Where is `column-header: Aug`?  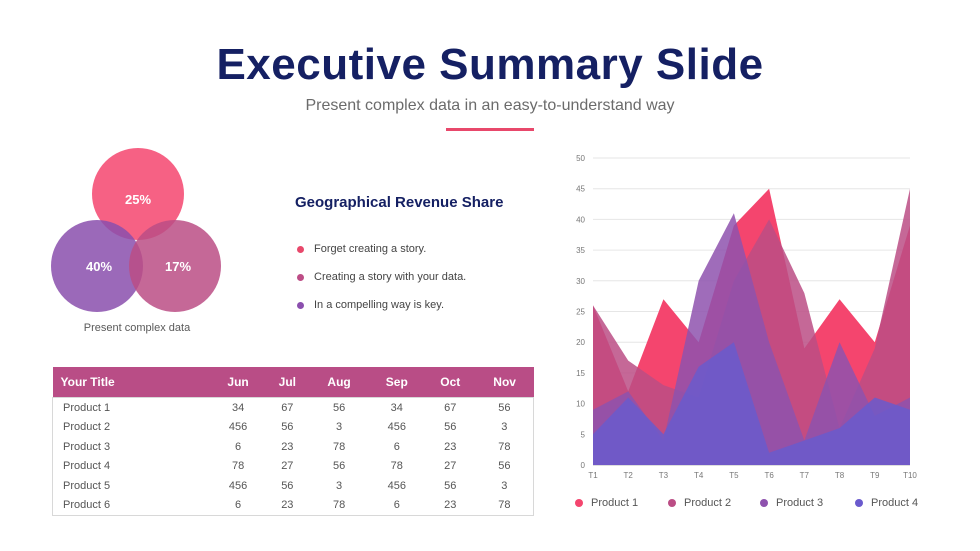 column-header: Aug is located at coordinates (339, 382).